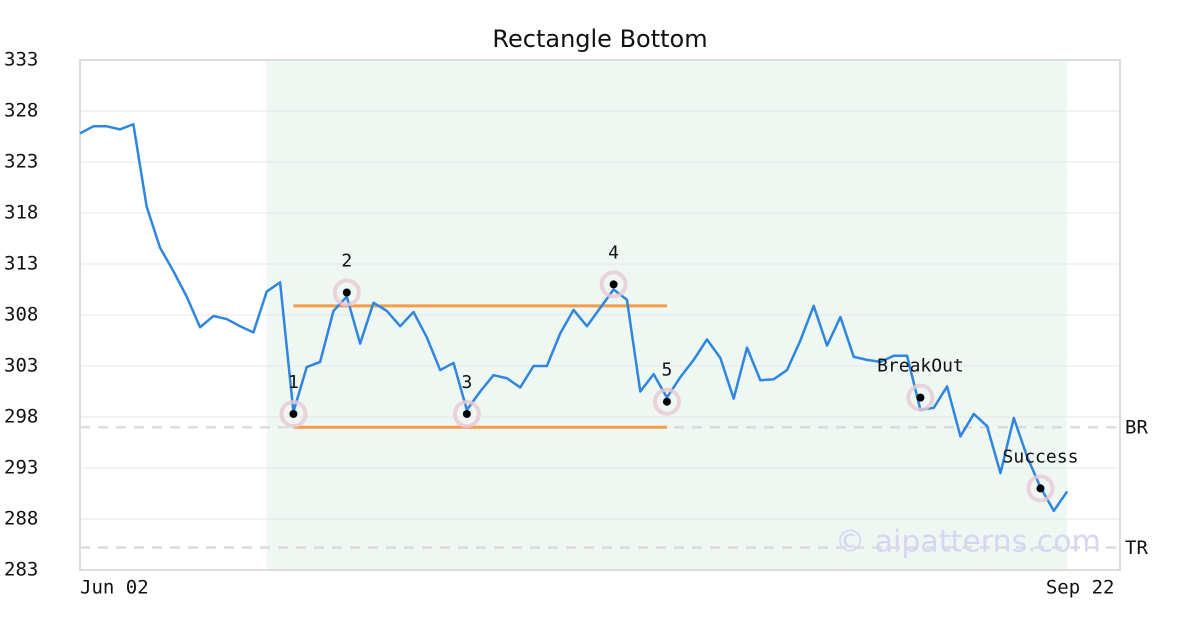 This screenshot has width=1200, height=630. What do you see at coordinates (21, 417) in the screenshot?
I see `y-tick-label: 298` at bounding box center [21, 417].